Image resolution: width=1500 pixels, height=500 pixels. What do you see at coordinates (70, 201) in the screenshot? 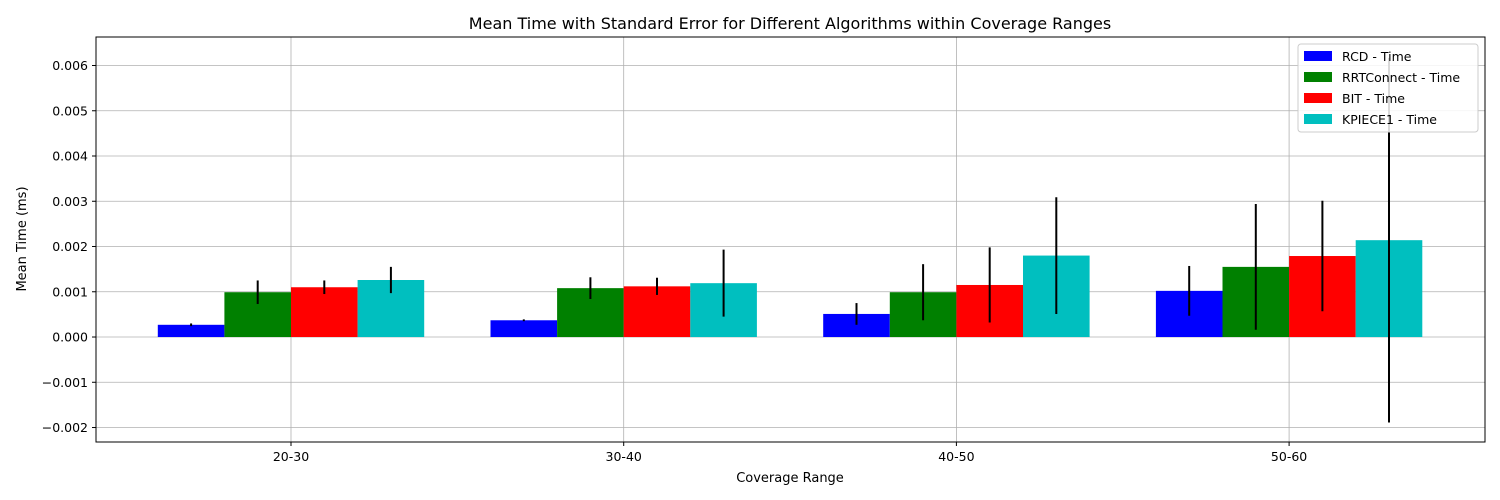
I see `y-tick-label: 0.003` at bounding box center [70, 201].